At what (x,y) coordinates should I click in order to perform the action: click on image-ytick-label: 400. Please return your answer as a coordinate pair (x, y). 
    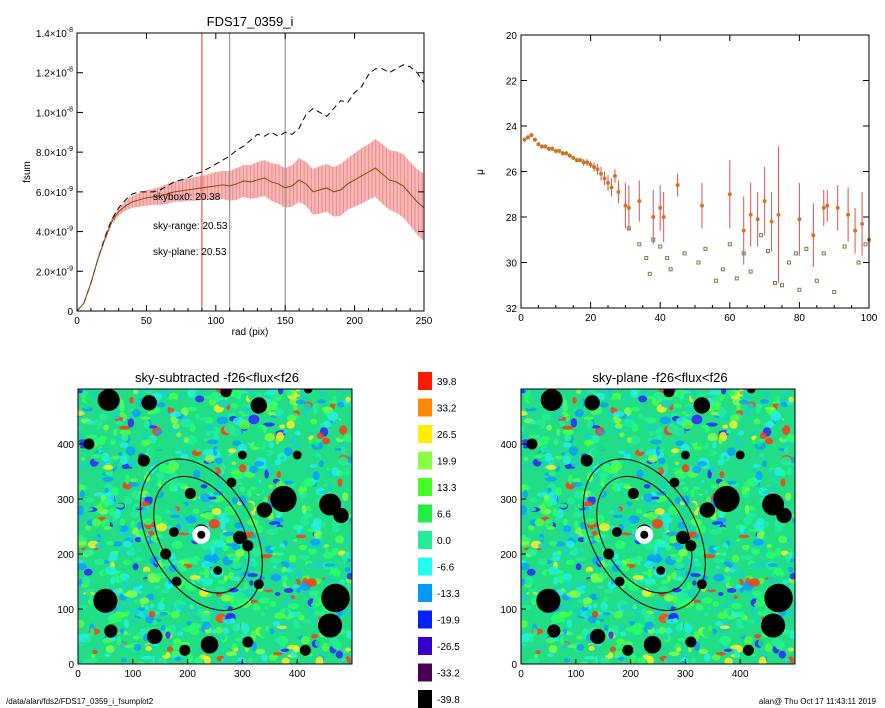
    Looking at the image, I should click on (65, 445).